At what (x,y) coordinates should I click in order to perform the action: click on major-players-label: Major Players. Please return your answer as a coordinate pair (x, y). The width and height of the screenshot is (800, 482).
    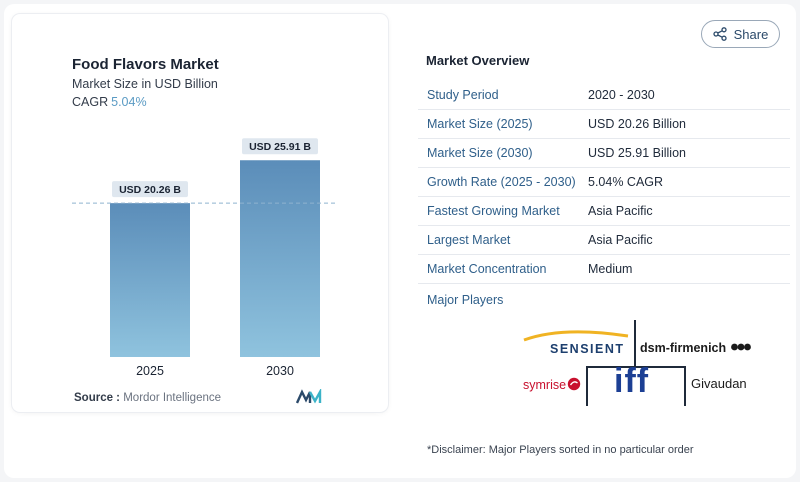
    Looking at the image, I should click on (465, 300).